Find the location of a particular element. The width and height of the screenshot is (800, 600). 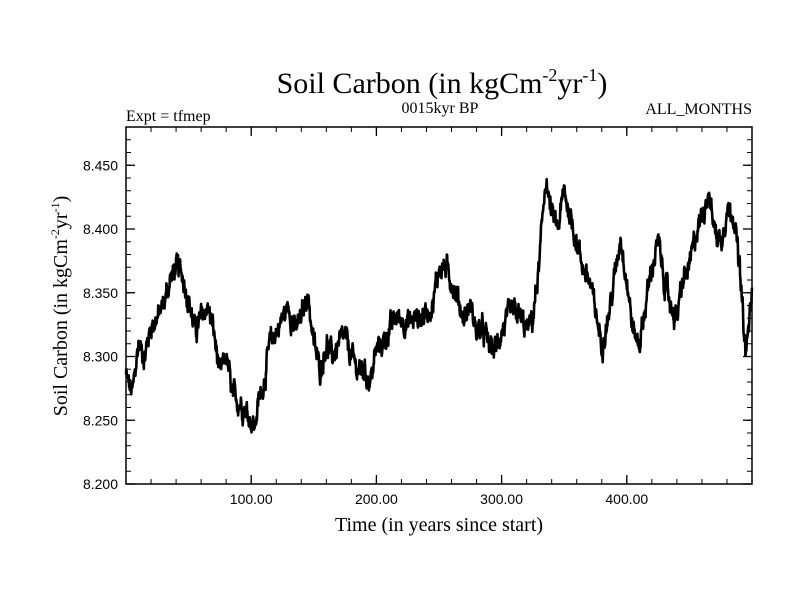

y-tick-label: 8.400 is located at coordinates (100, 229).